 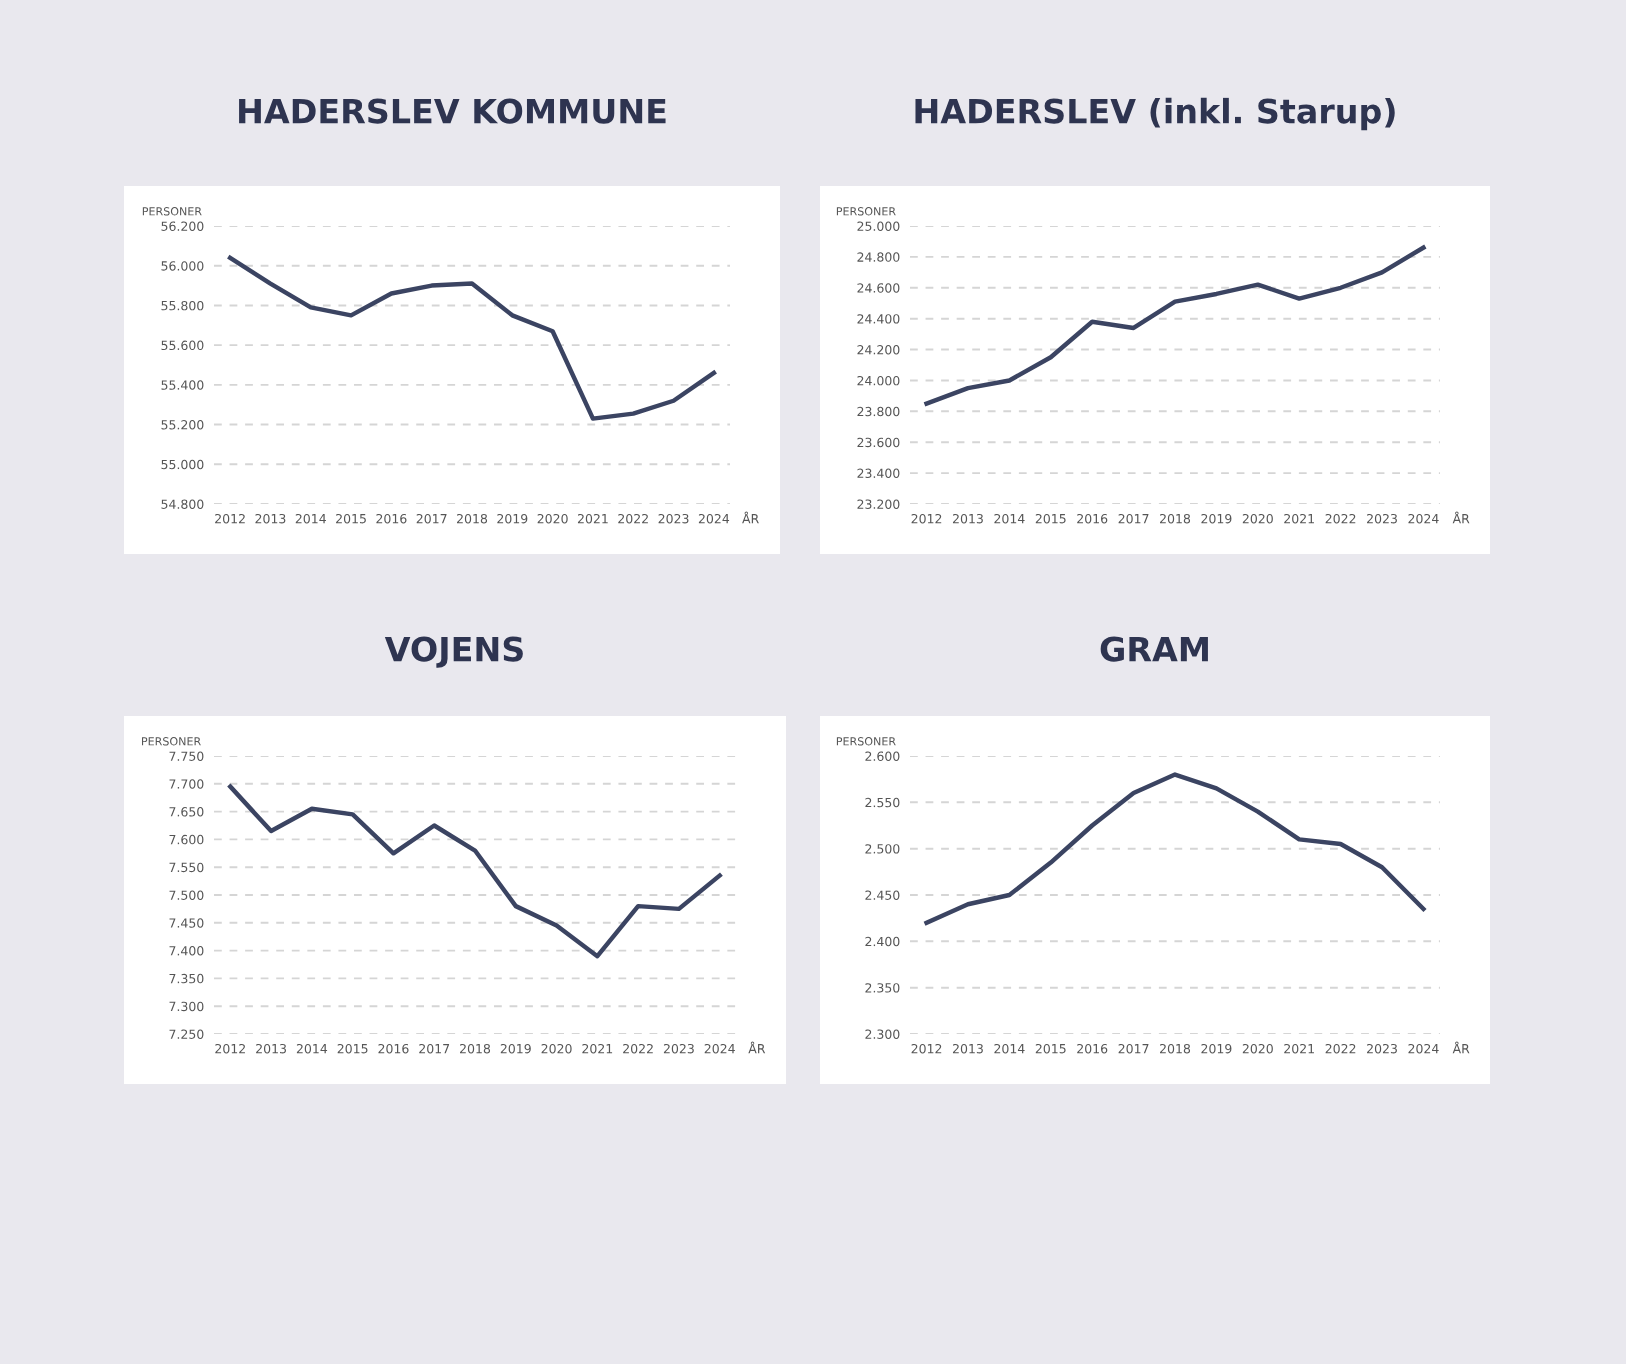 What do you see at coordinates (452, 111) in the screenshot?
I see `chart-title: HADERSLEV KOMMUNE` at bounding box center [452, 111].